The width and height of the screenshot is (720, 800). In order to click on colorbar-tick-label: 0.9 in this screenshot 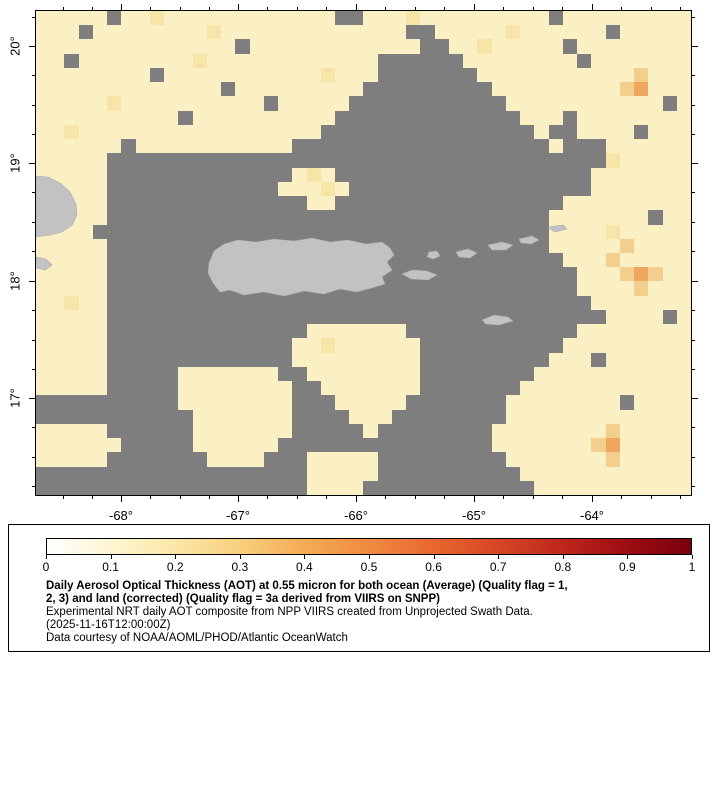, I will do `click(627, 567)`.